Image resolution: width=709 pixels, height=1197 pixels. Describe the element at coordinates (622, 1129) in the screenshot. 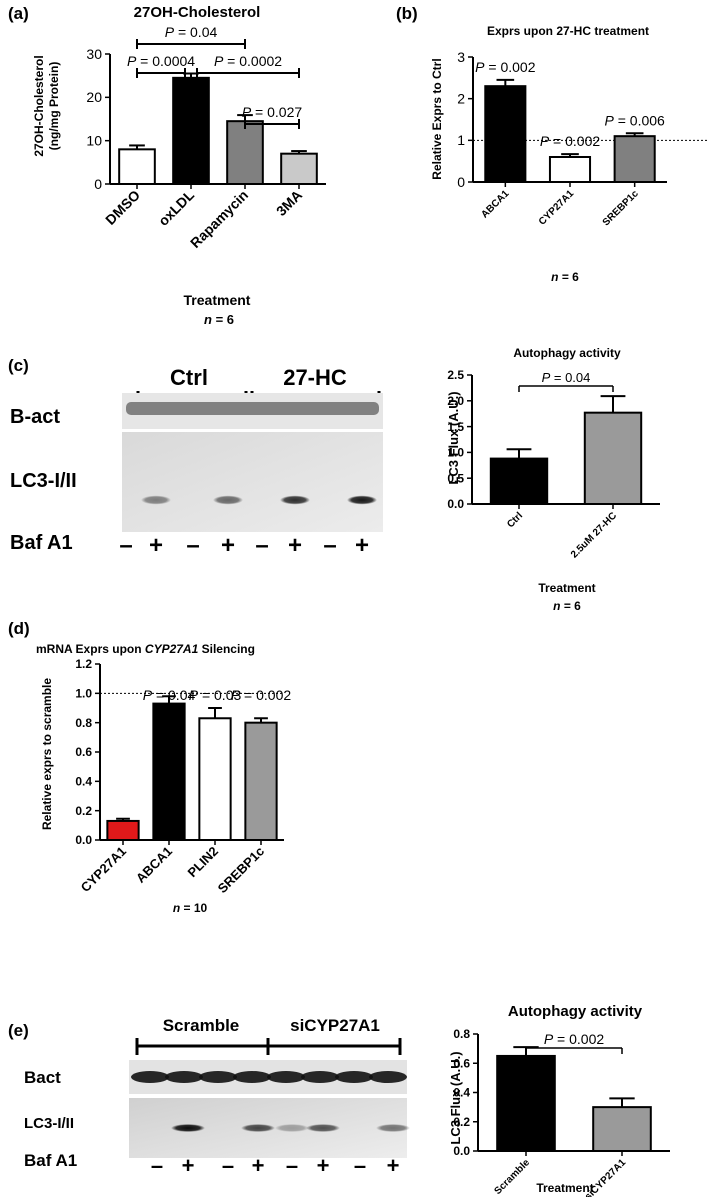

I see `chartE-bar-sicyp27a1` at that location.